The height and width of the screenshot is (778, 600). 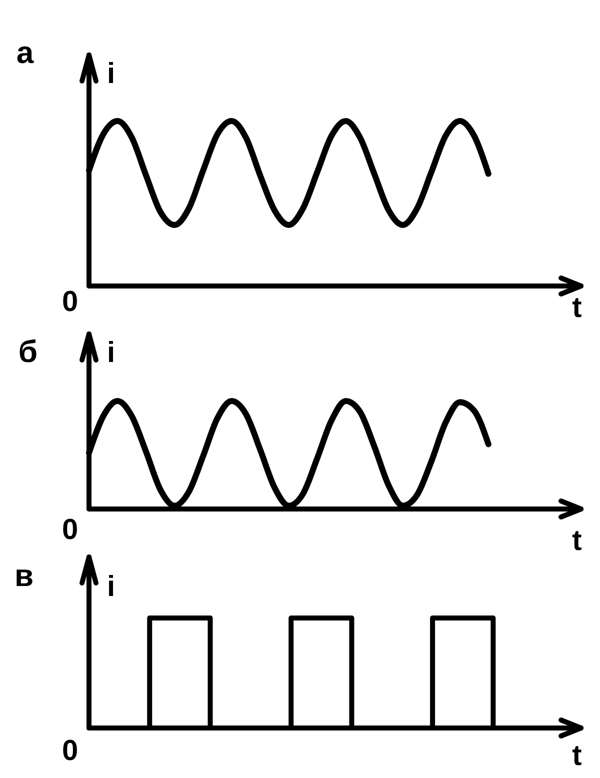 I want to click on chart-title: в, so click(x=24, y=575).